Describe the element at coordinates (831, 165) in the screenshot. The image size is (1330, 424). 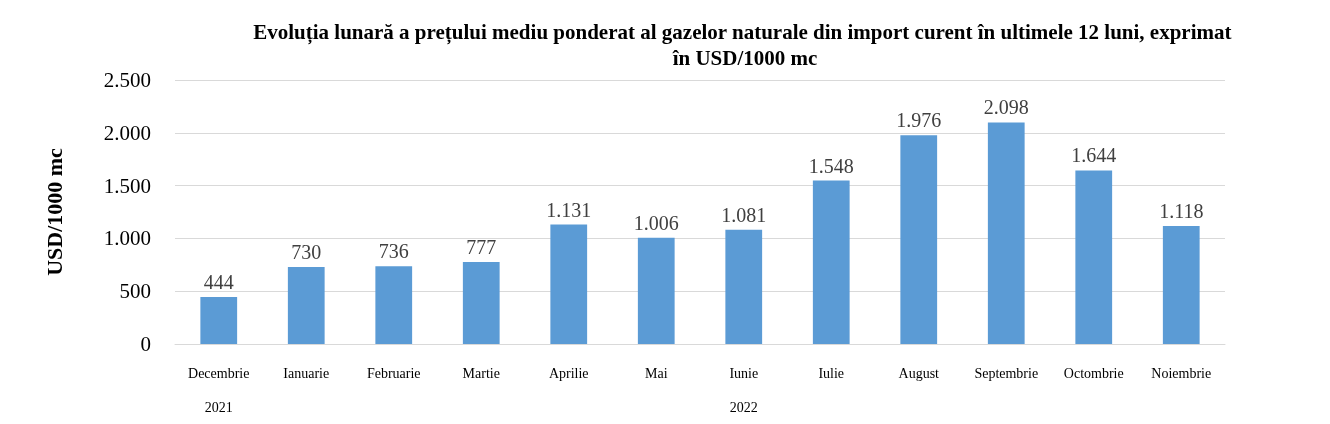
I see `data-label: 1.548` at that location.